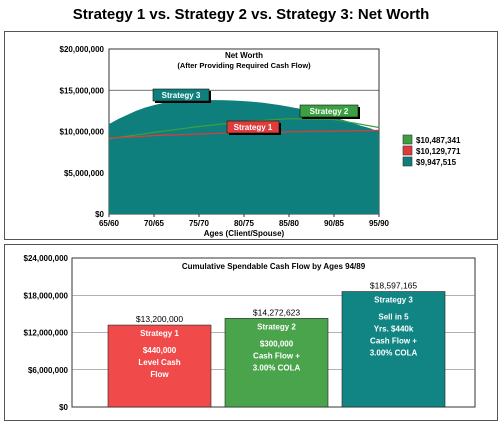  I want to click on y-tick-label: $5,000,000, so click(84, 173).